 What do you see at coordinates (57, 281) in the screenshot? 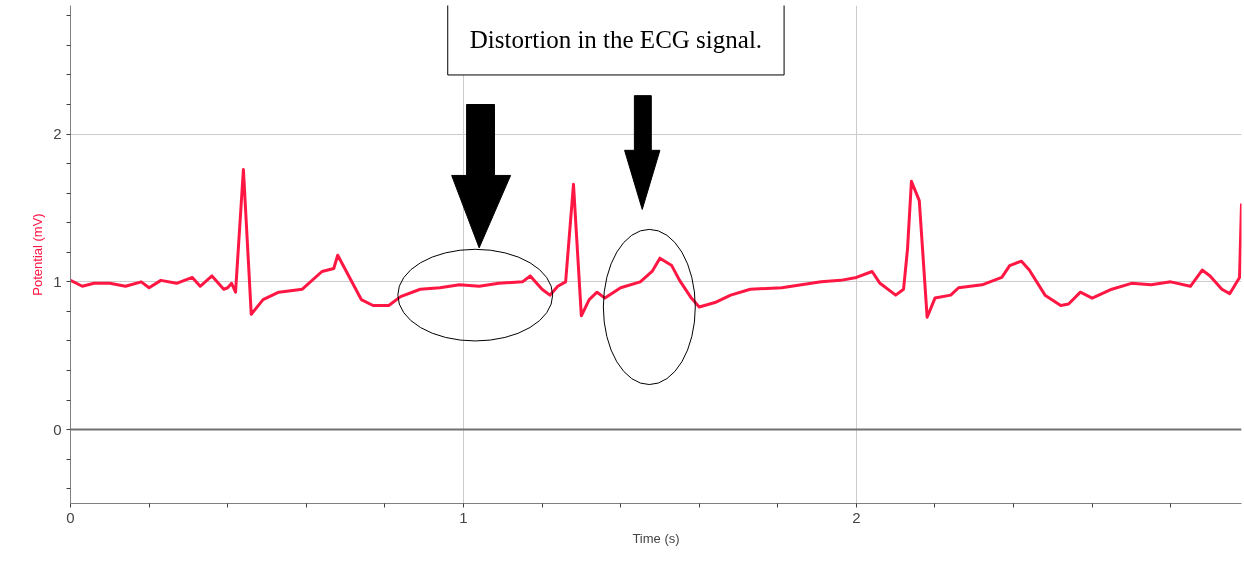
I see `y-tick-label: 1` at bounding box center [57, 281].